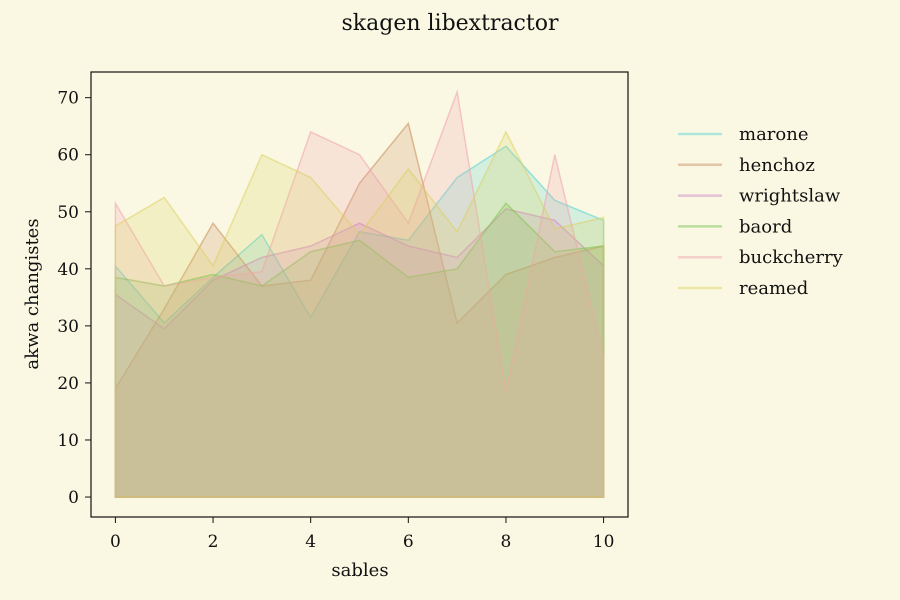 Image resolution: width=900 pixels, height=600 pixels. What do you see at coordinates (68, 156) in the screenshot?
I see `y-tick-label: 60` at bounding box center [68, 156].